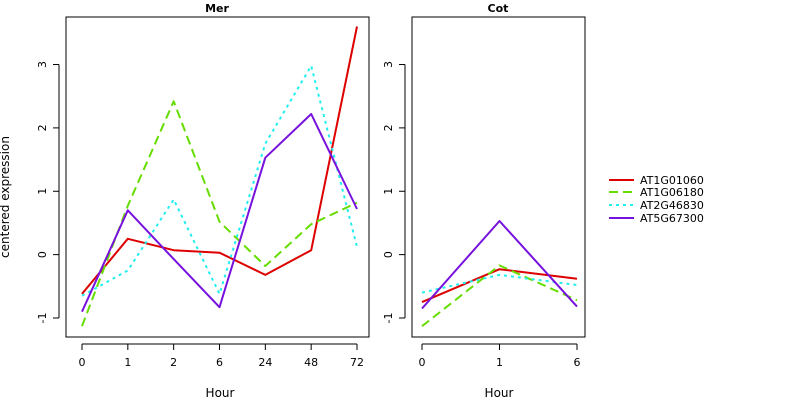 This screenshot has height=400, width=800. I want to click on panel-title-cot: Cot, so click(498, 8).